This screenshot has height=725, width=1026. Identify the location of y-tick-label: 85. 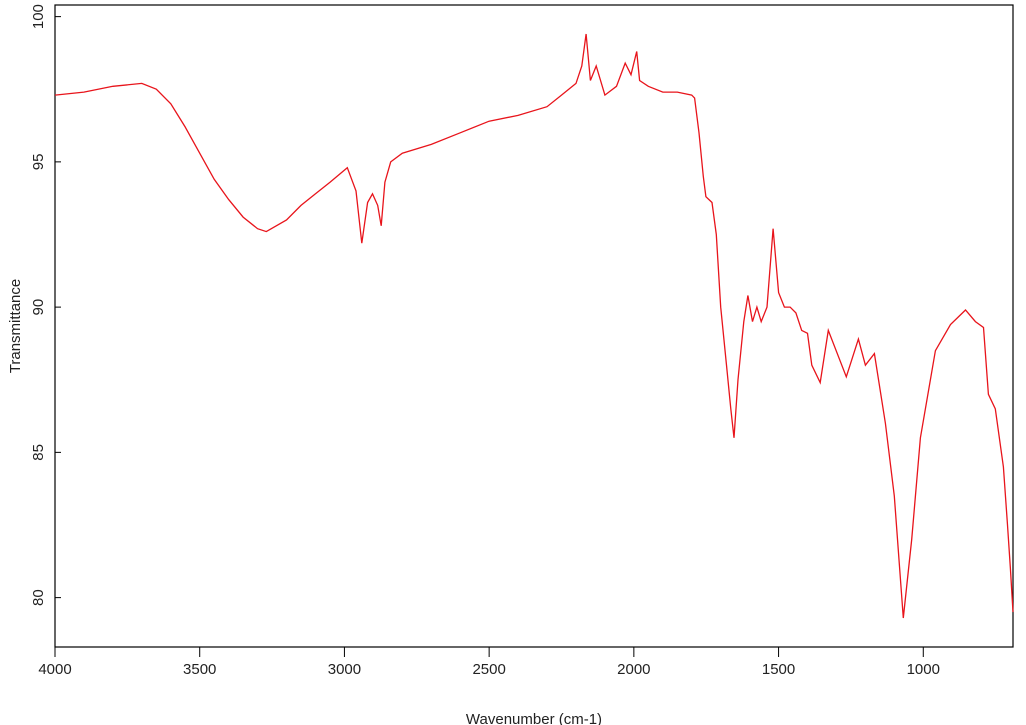
(38, 452).